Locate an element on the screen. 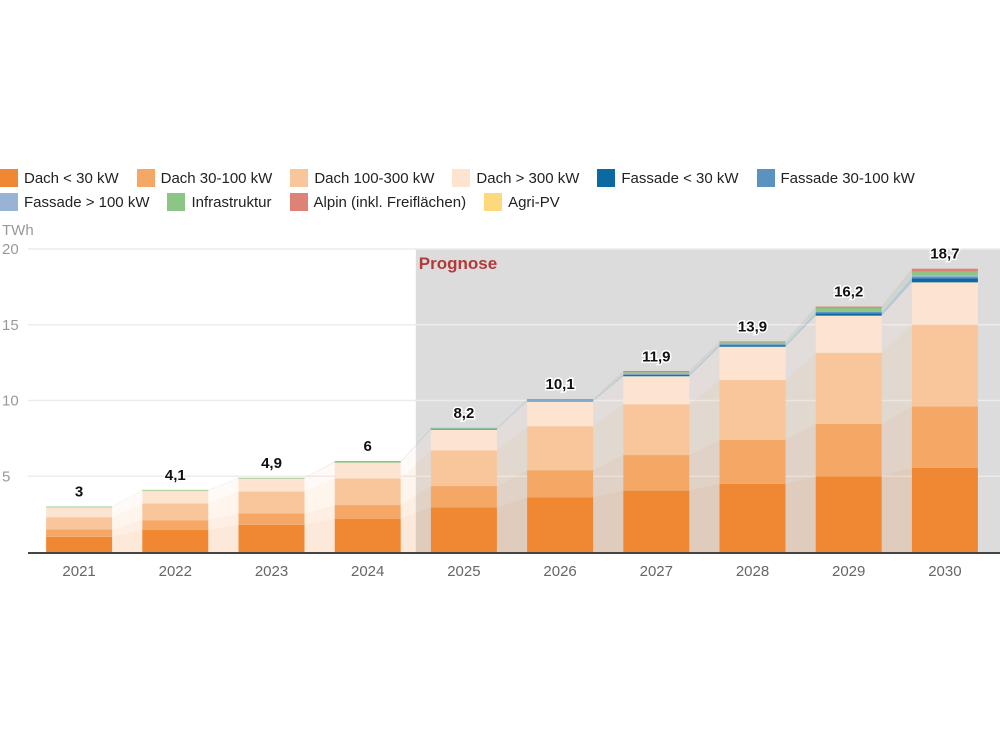  total-label: 6 is located at coordinates (368, 446).